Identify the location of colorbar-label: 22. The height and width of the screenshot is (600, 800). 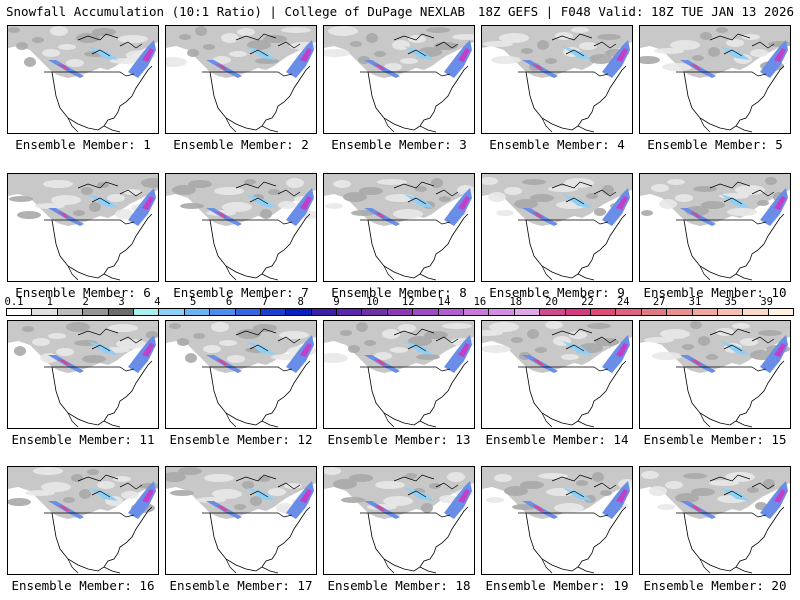
(587, 302).